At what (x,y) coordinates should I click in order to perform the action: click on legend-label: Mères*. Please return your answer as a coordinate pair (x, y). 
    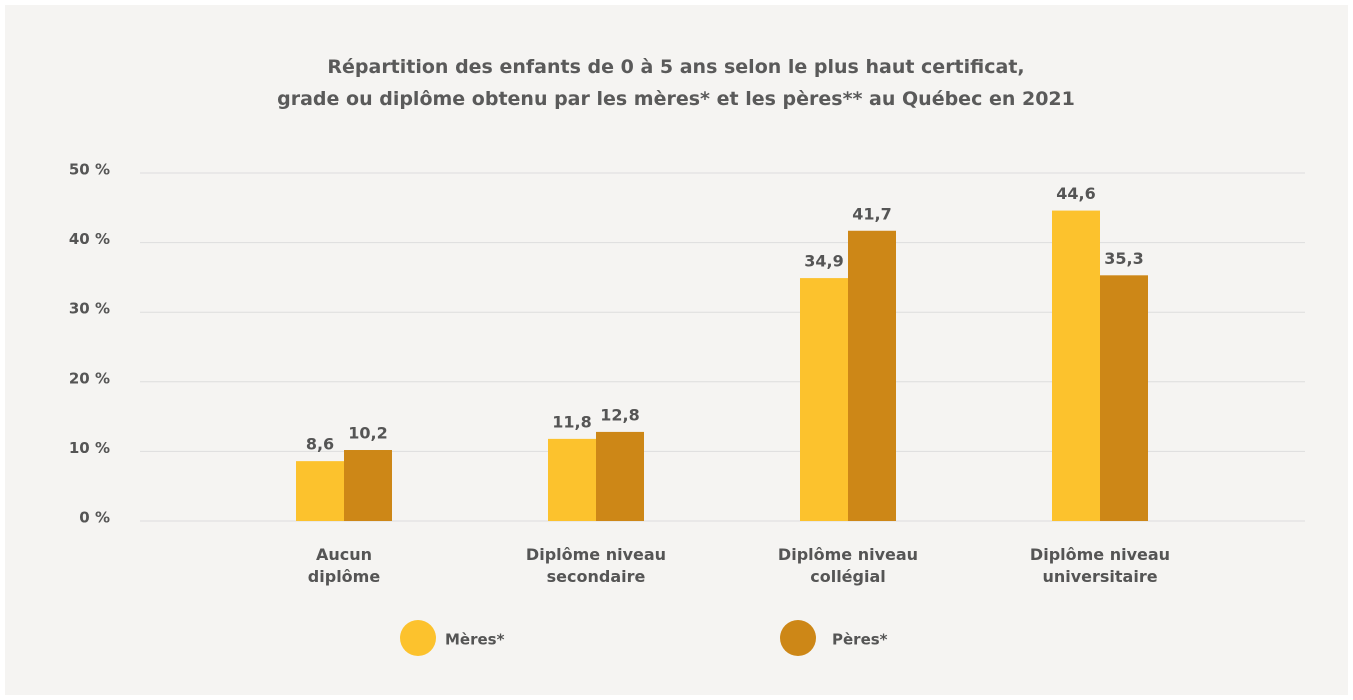
    Looking at the image, I should click on (475, 640).